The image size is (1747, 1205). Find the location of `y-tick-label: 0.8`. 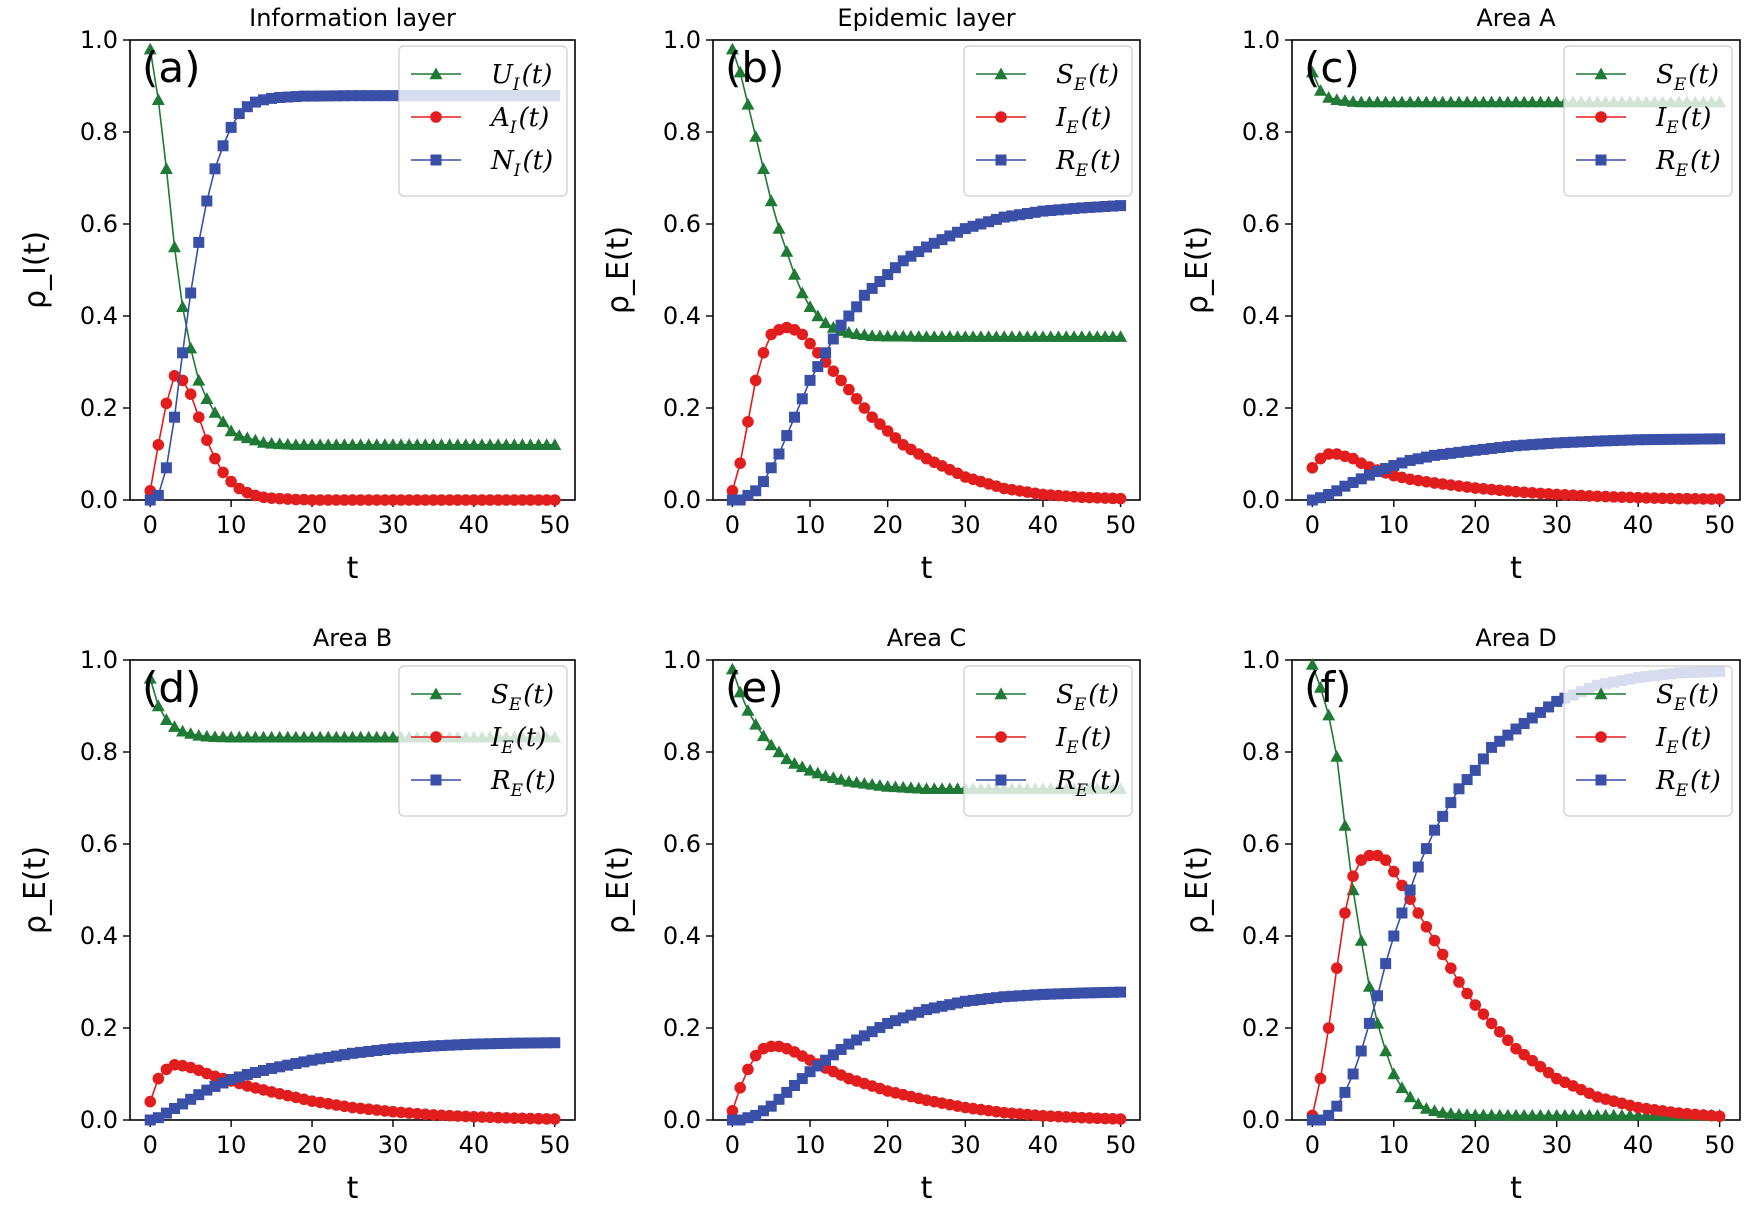

y-tick-label: 0.8 is located at coordinates (682, 752).